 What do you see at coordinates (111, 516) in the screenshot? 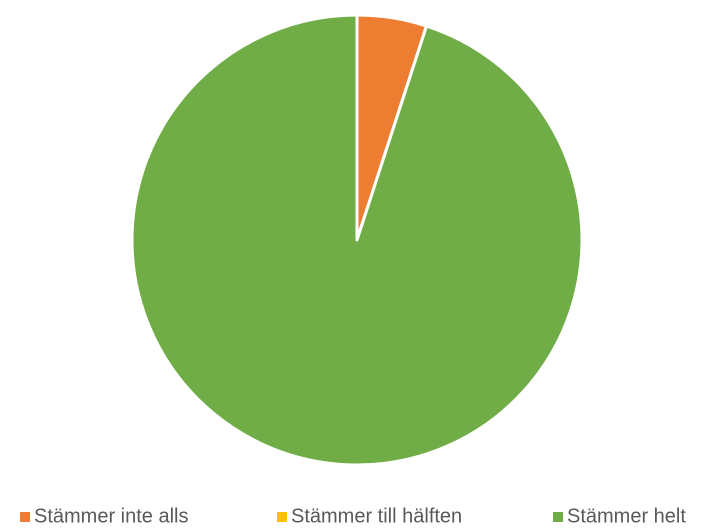
I see `legend-label: Stämmer inte alls` at bounding box center [111, 516].